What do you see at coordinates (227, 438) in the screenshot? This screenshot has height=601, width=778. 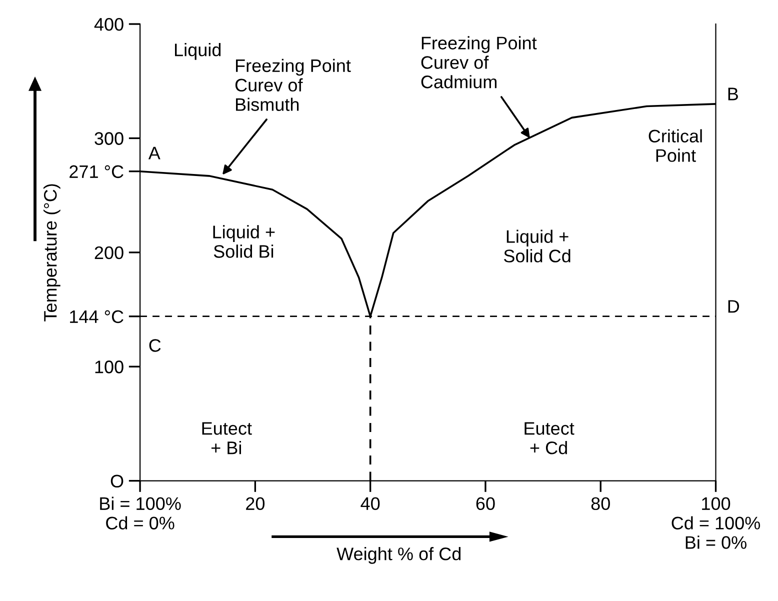 I see `annotation: Eutect + Bi` at bounding box center [227, 438].